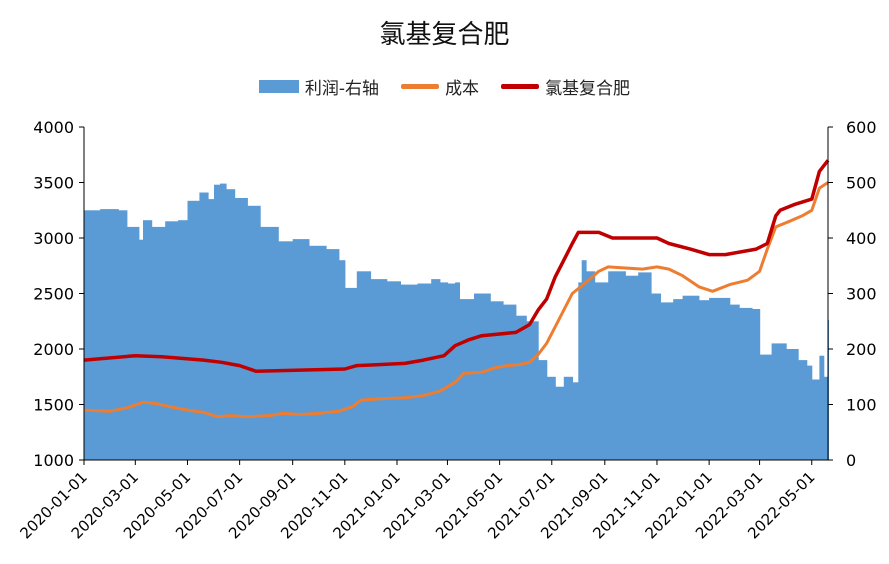  I want to click on y-left-tick-label: 1000, so click(53, 460).